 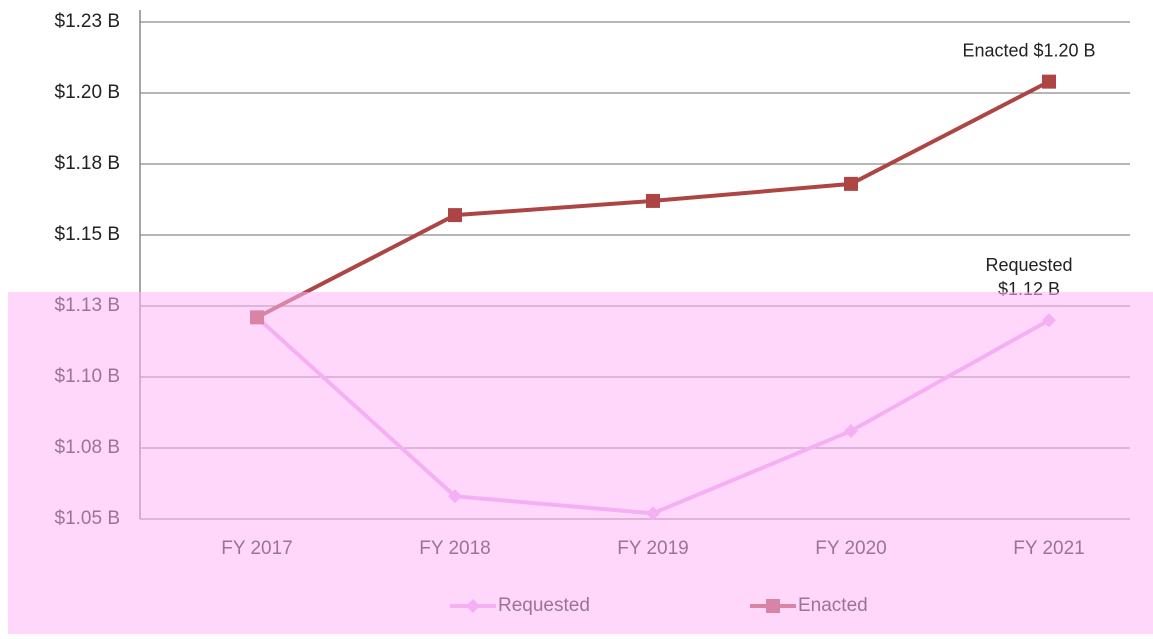 I want to click on y-tick-label: $1.18 B, so click(x=88, y=163).